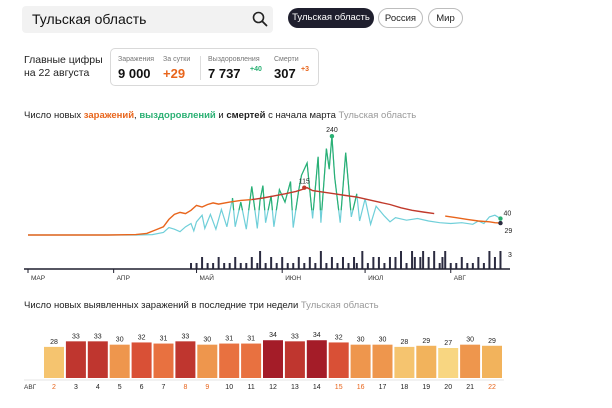  What do you see at coordinates (510, 255) in the screenshot?
I see `deaths-end-label: 3` at bounding box center [510, 255].